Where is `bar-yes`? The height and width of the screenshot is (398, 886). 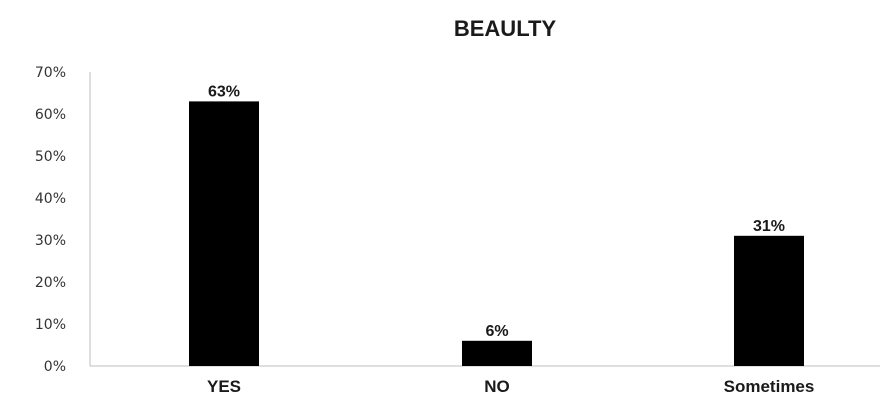
bar-yes is located at coordinates (224, 234).